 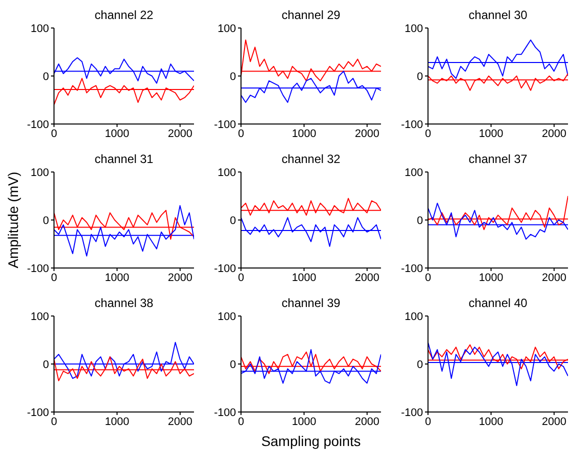 I want to click on y-axis-title: Amplitude (mV), so click(x=13, y=220).